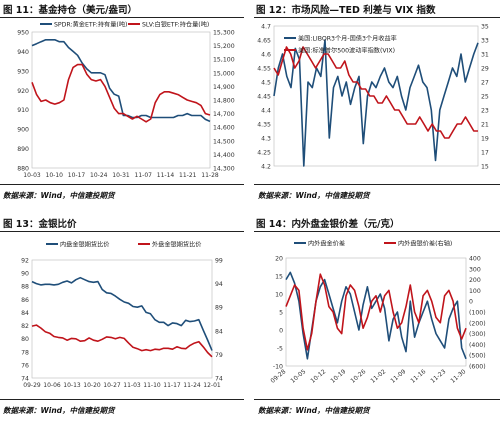 The height and width of the screenshot is (422, 500). Describe the element at coordinates (177, 244) in the screenshot. I see `legend-label: 外盘金银期货比价` at that location.